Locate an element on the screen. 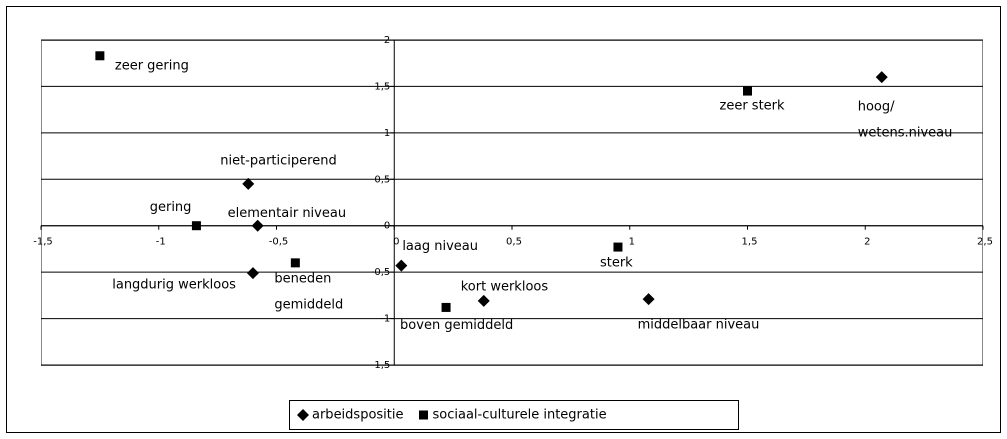 The width and height of the screenshot is (1007, 439). x-tick-label: 2 is located at coordinates (867, 242).